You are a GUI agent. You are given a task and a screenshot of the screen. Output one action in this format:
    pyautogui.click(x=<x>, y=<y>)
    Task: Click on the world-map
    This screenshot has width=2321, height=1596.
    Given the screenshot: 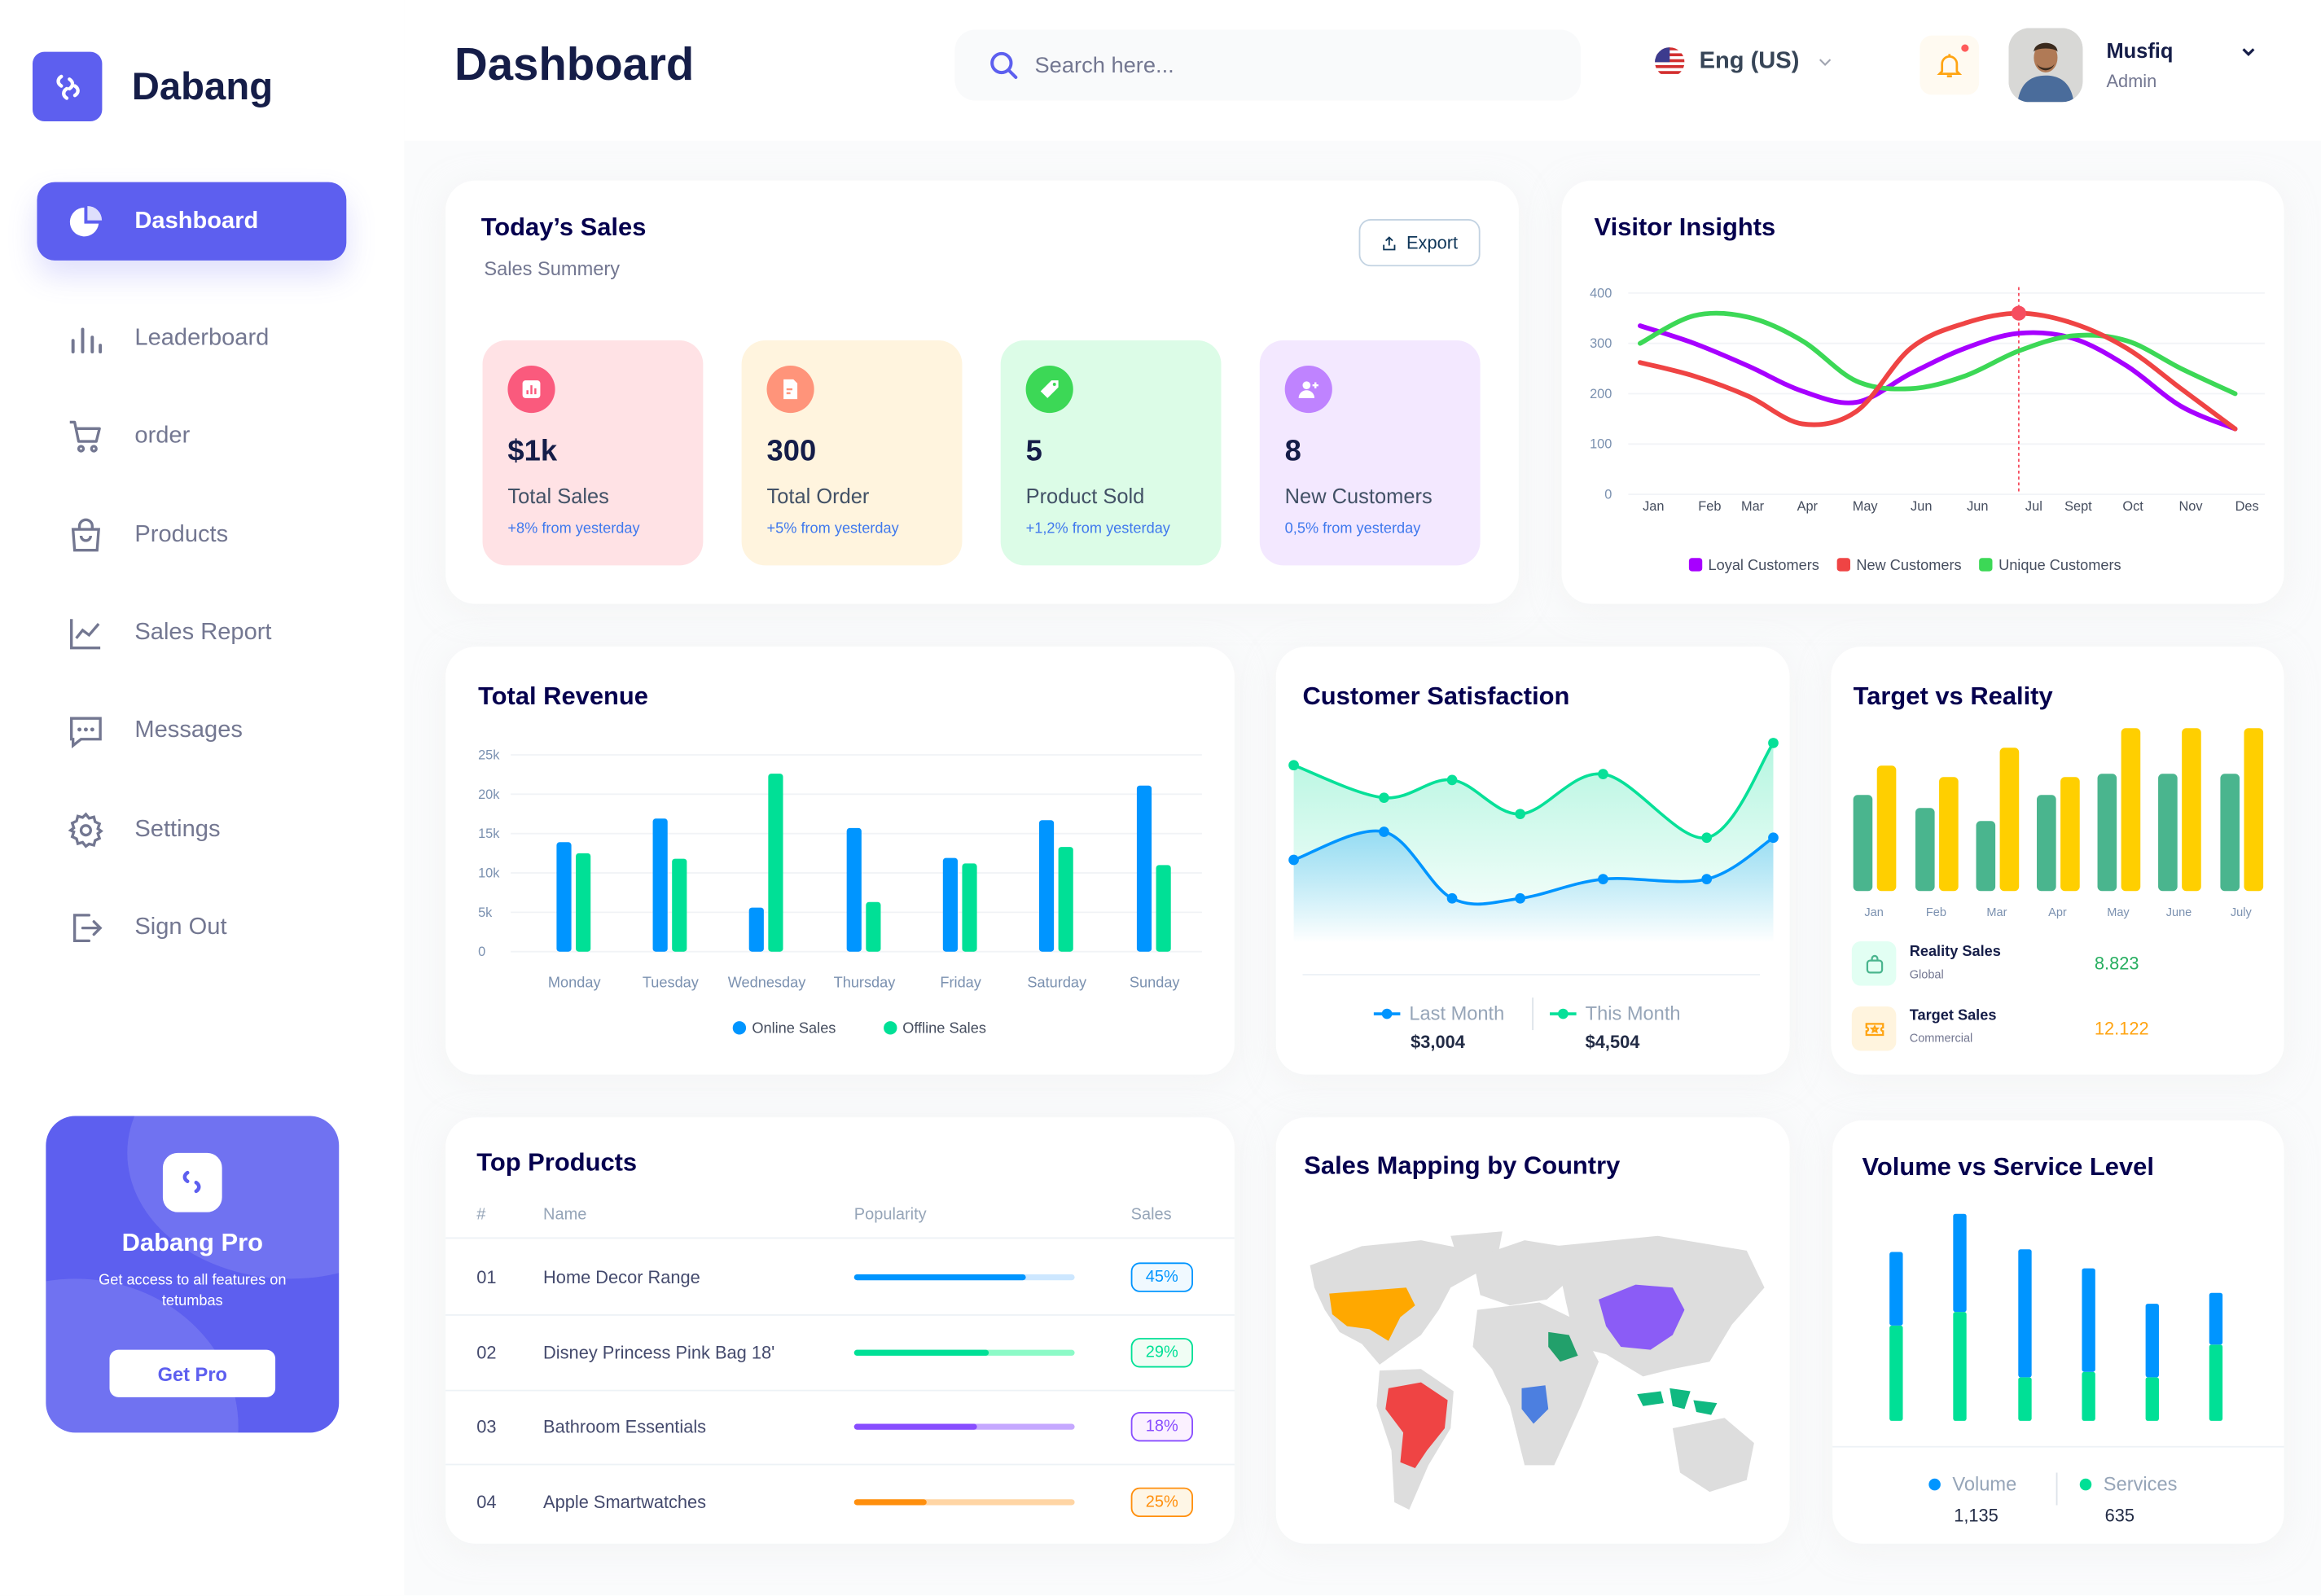 What is the action you would take?
    pyautogui.click(x=1533, y=1377)
    